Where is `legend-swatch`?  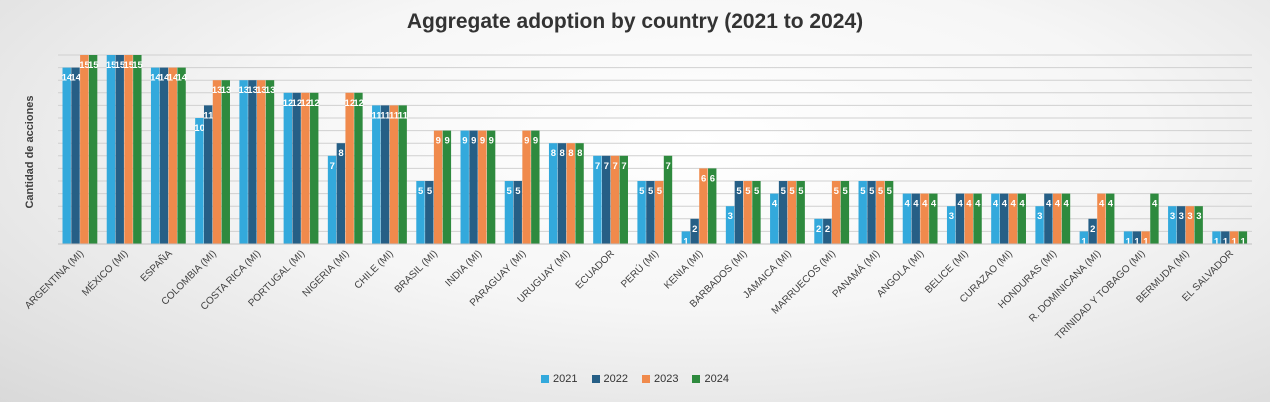 legend-swatch is located at coordinates (646, 379).